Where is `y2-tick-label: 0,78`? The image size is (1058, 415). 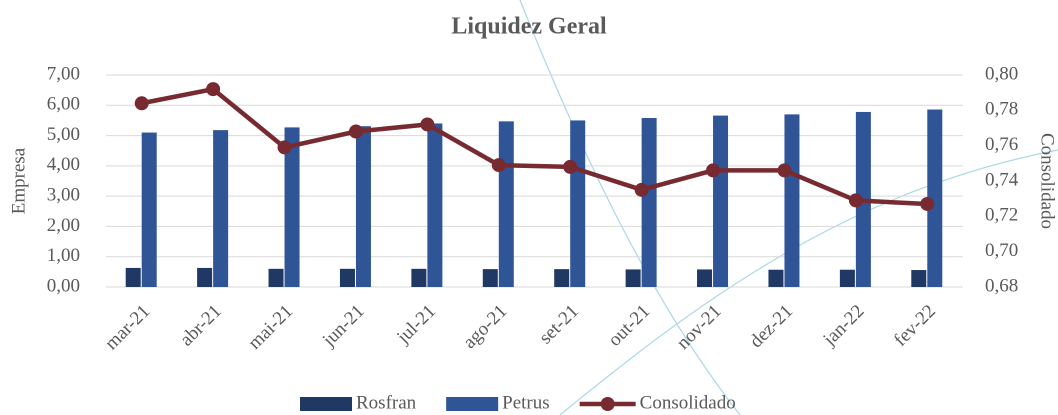 y2-tick-label: 0,78 is located at coordinates (1001, 109).